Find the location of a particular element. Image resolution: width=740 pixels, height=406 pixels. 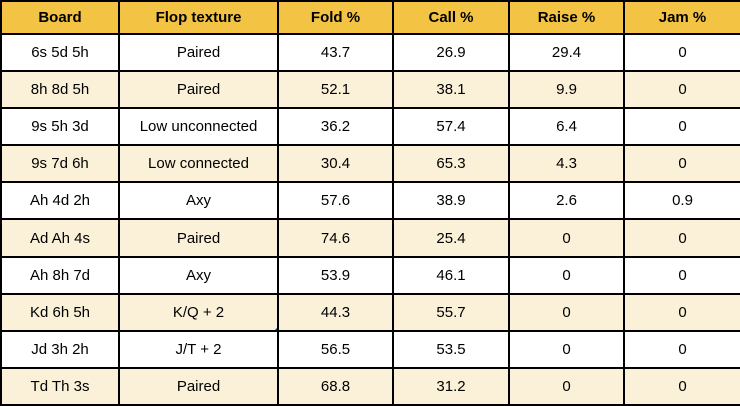

table-row: Ad Ah 4s Paired 74.6 25.4 0 0 is located at coordinates (370, 238).